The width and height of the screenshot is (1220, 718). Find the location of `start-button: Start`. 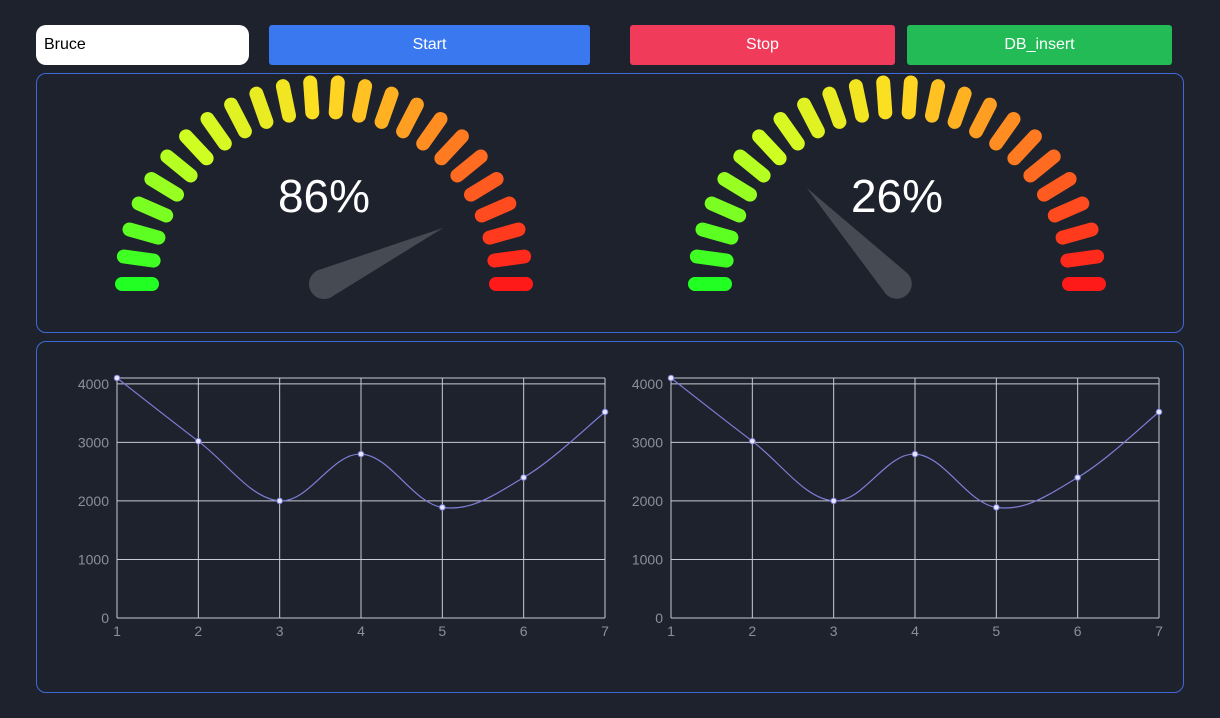

start-button: Start is located at coordinates (429, 45).